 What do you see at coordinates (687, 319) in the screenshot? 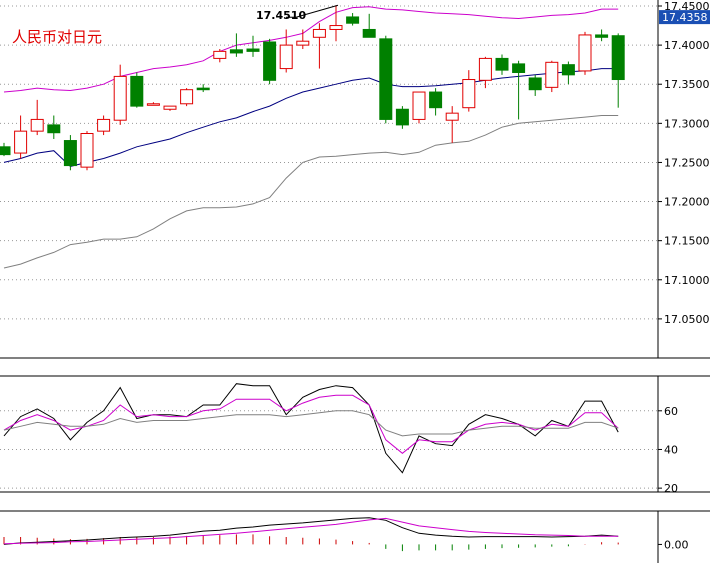
I see `y-tick-label: 17.0500` at bounding box center [687, 319].